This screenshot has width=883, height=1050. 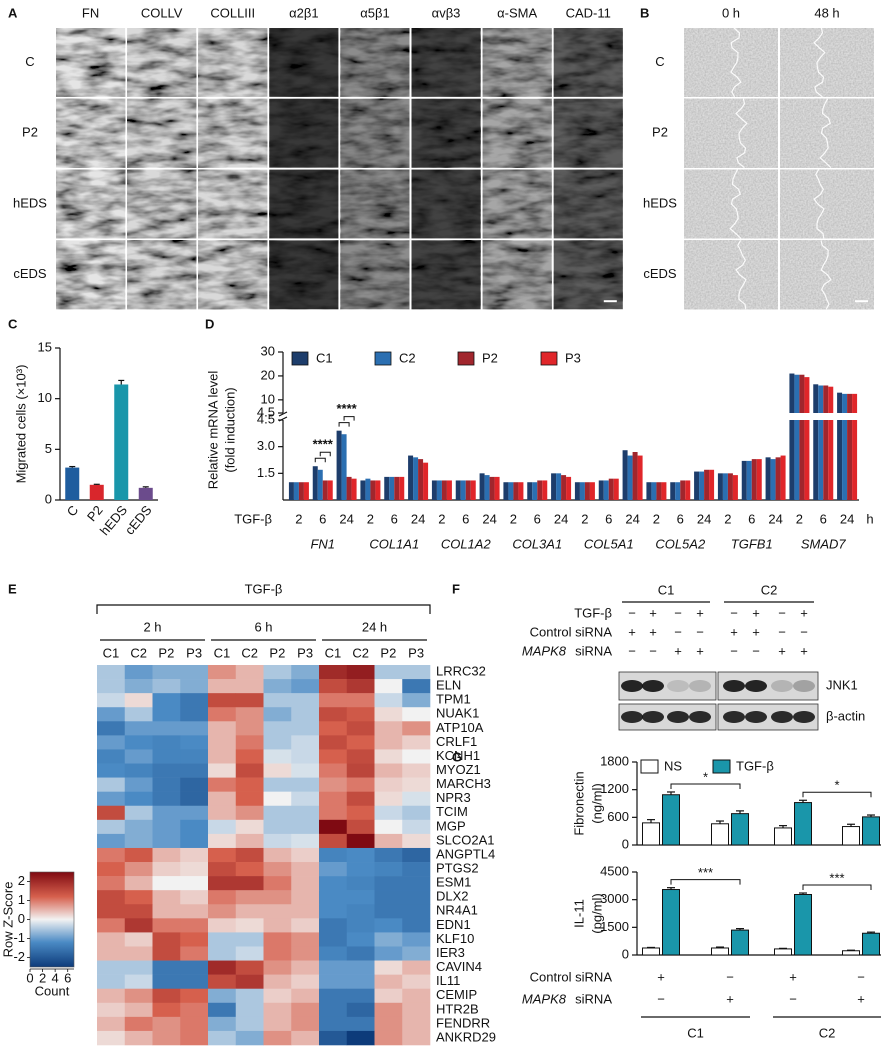 What do you see at coordinates (614, 898) in the screenshot?
I see `y-tick-label: 3000` at bounding box center [614, 898].